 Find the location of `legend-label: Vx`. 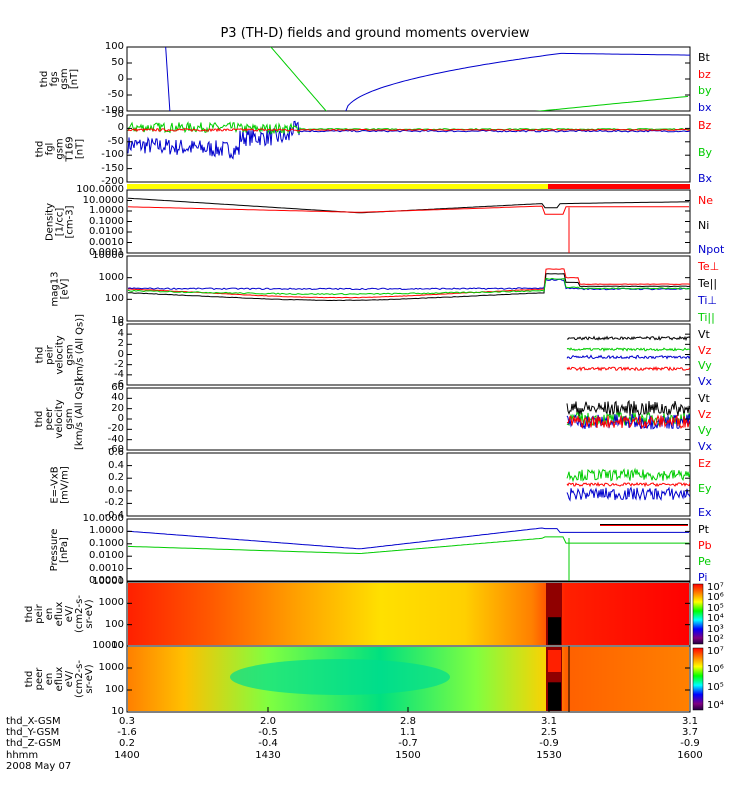

legend-label: Vx is located at coordinates (705, 381).